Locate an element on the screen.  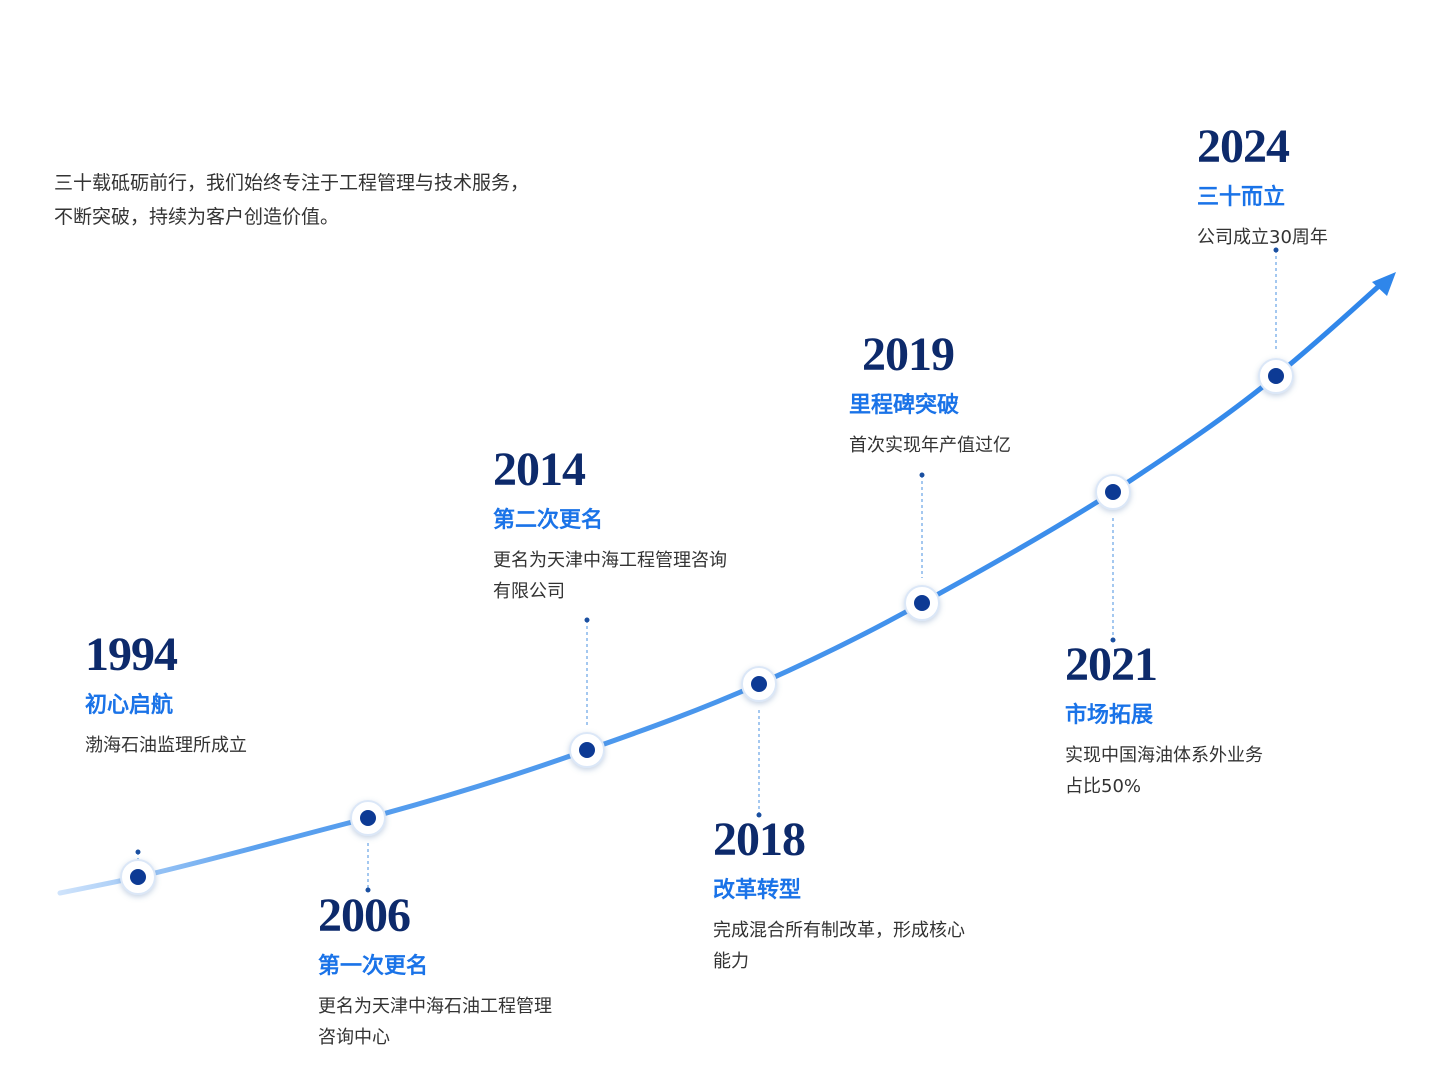
milestone: 2014 第二次更名更名为天津中海工程管理咨询 有限公司 is located at coordinates (643, 532).